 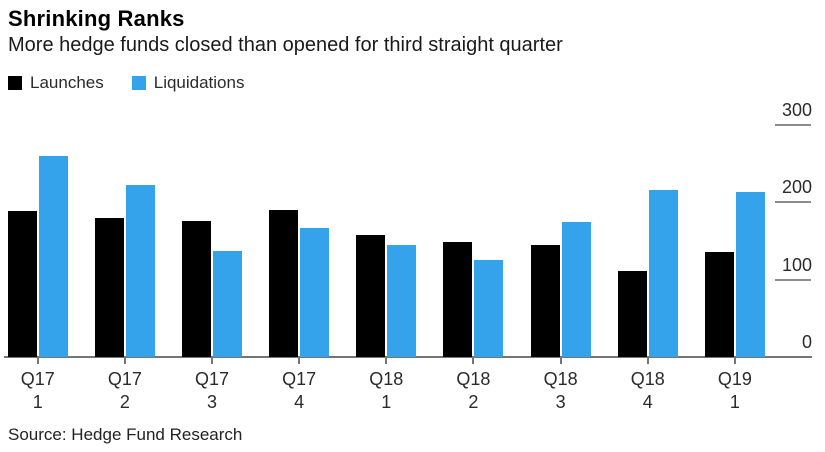 I want to click on y-axis-label-0: 0, so click(x=806, y=342).